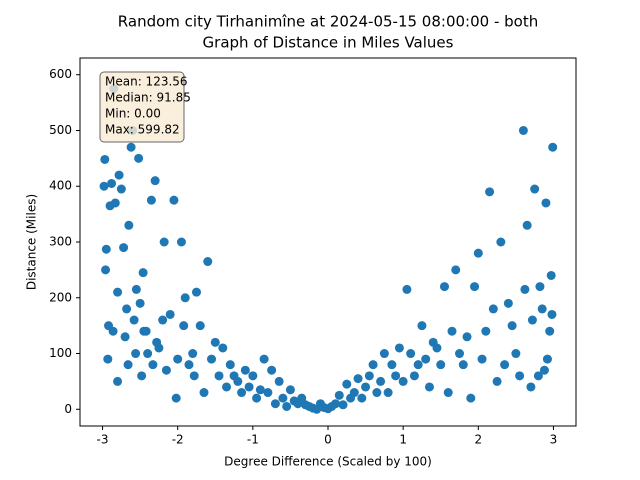 Image resolution: width=640 pixels, height=480 pixels. Describe the element at coordinates (103, 440) in the screenshot. I see `x-tick-label: -3` at that location.